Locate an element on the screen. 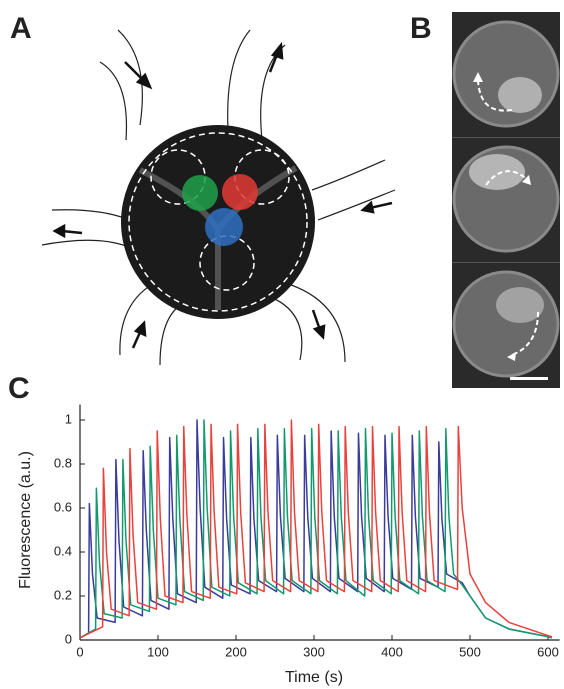  x-tick-label: 100 is located at coordinates (158, 651).